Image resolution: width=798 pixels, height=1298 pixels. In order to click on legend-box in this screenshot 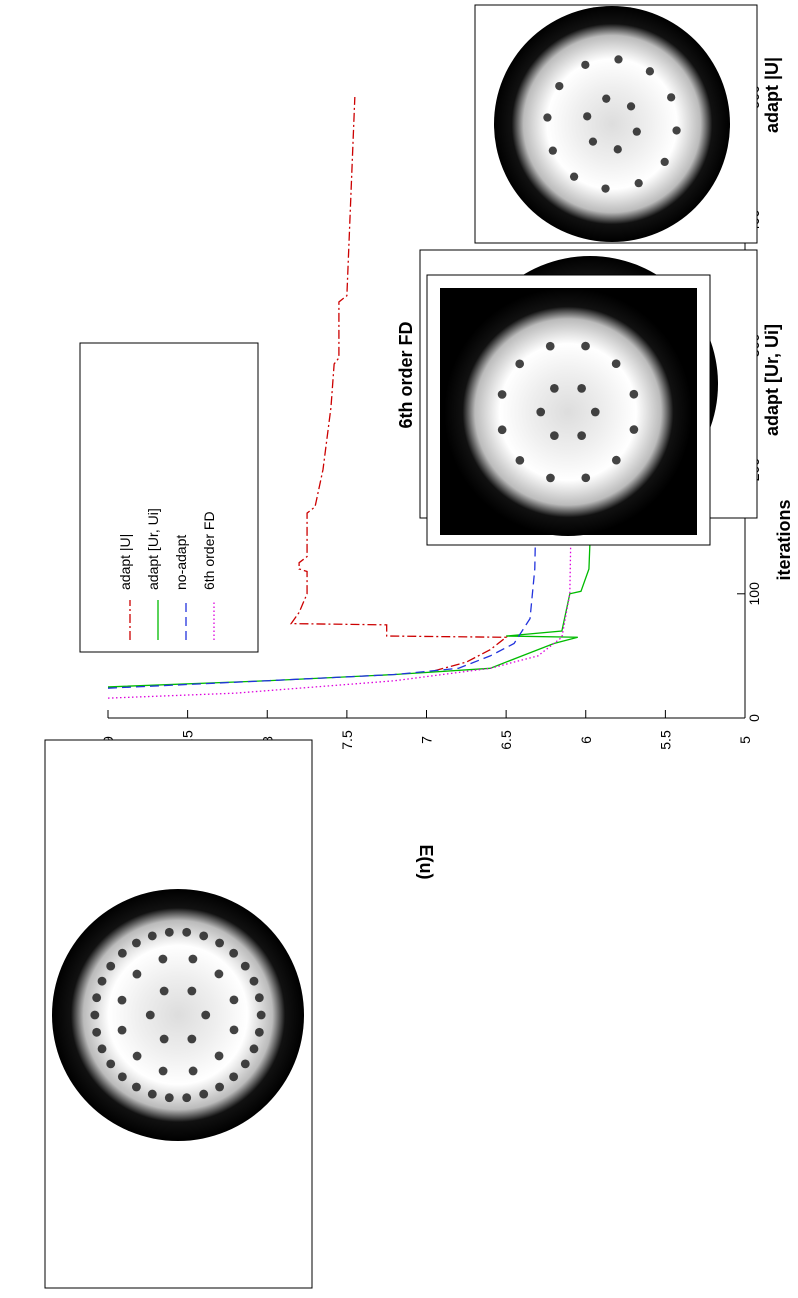, I will do `click(169, 497)`.